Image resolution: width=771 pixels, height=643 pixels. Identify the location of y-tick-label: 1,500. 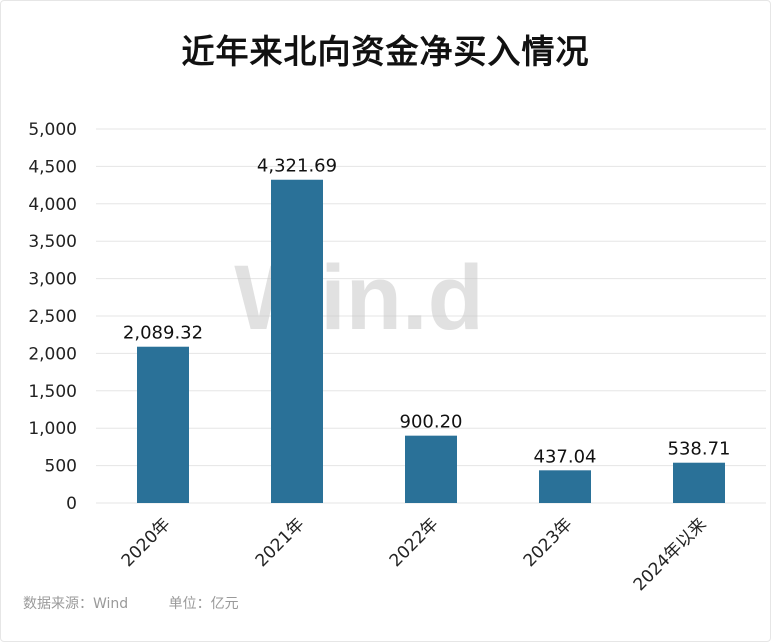
(52, 392).